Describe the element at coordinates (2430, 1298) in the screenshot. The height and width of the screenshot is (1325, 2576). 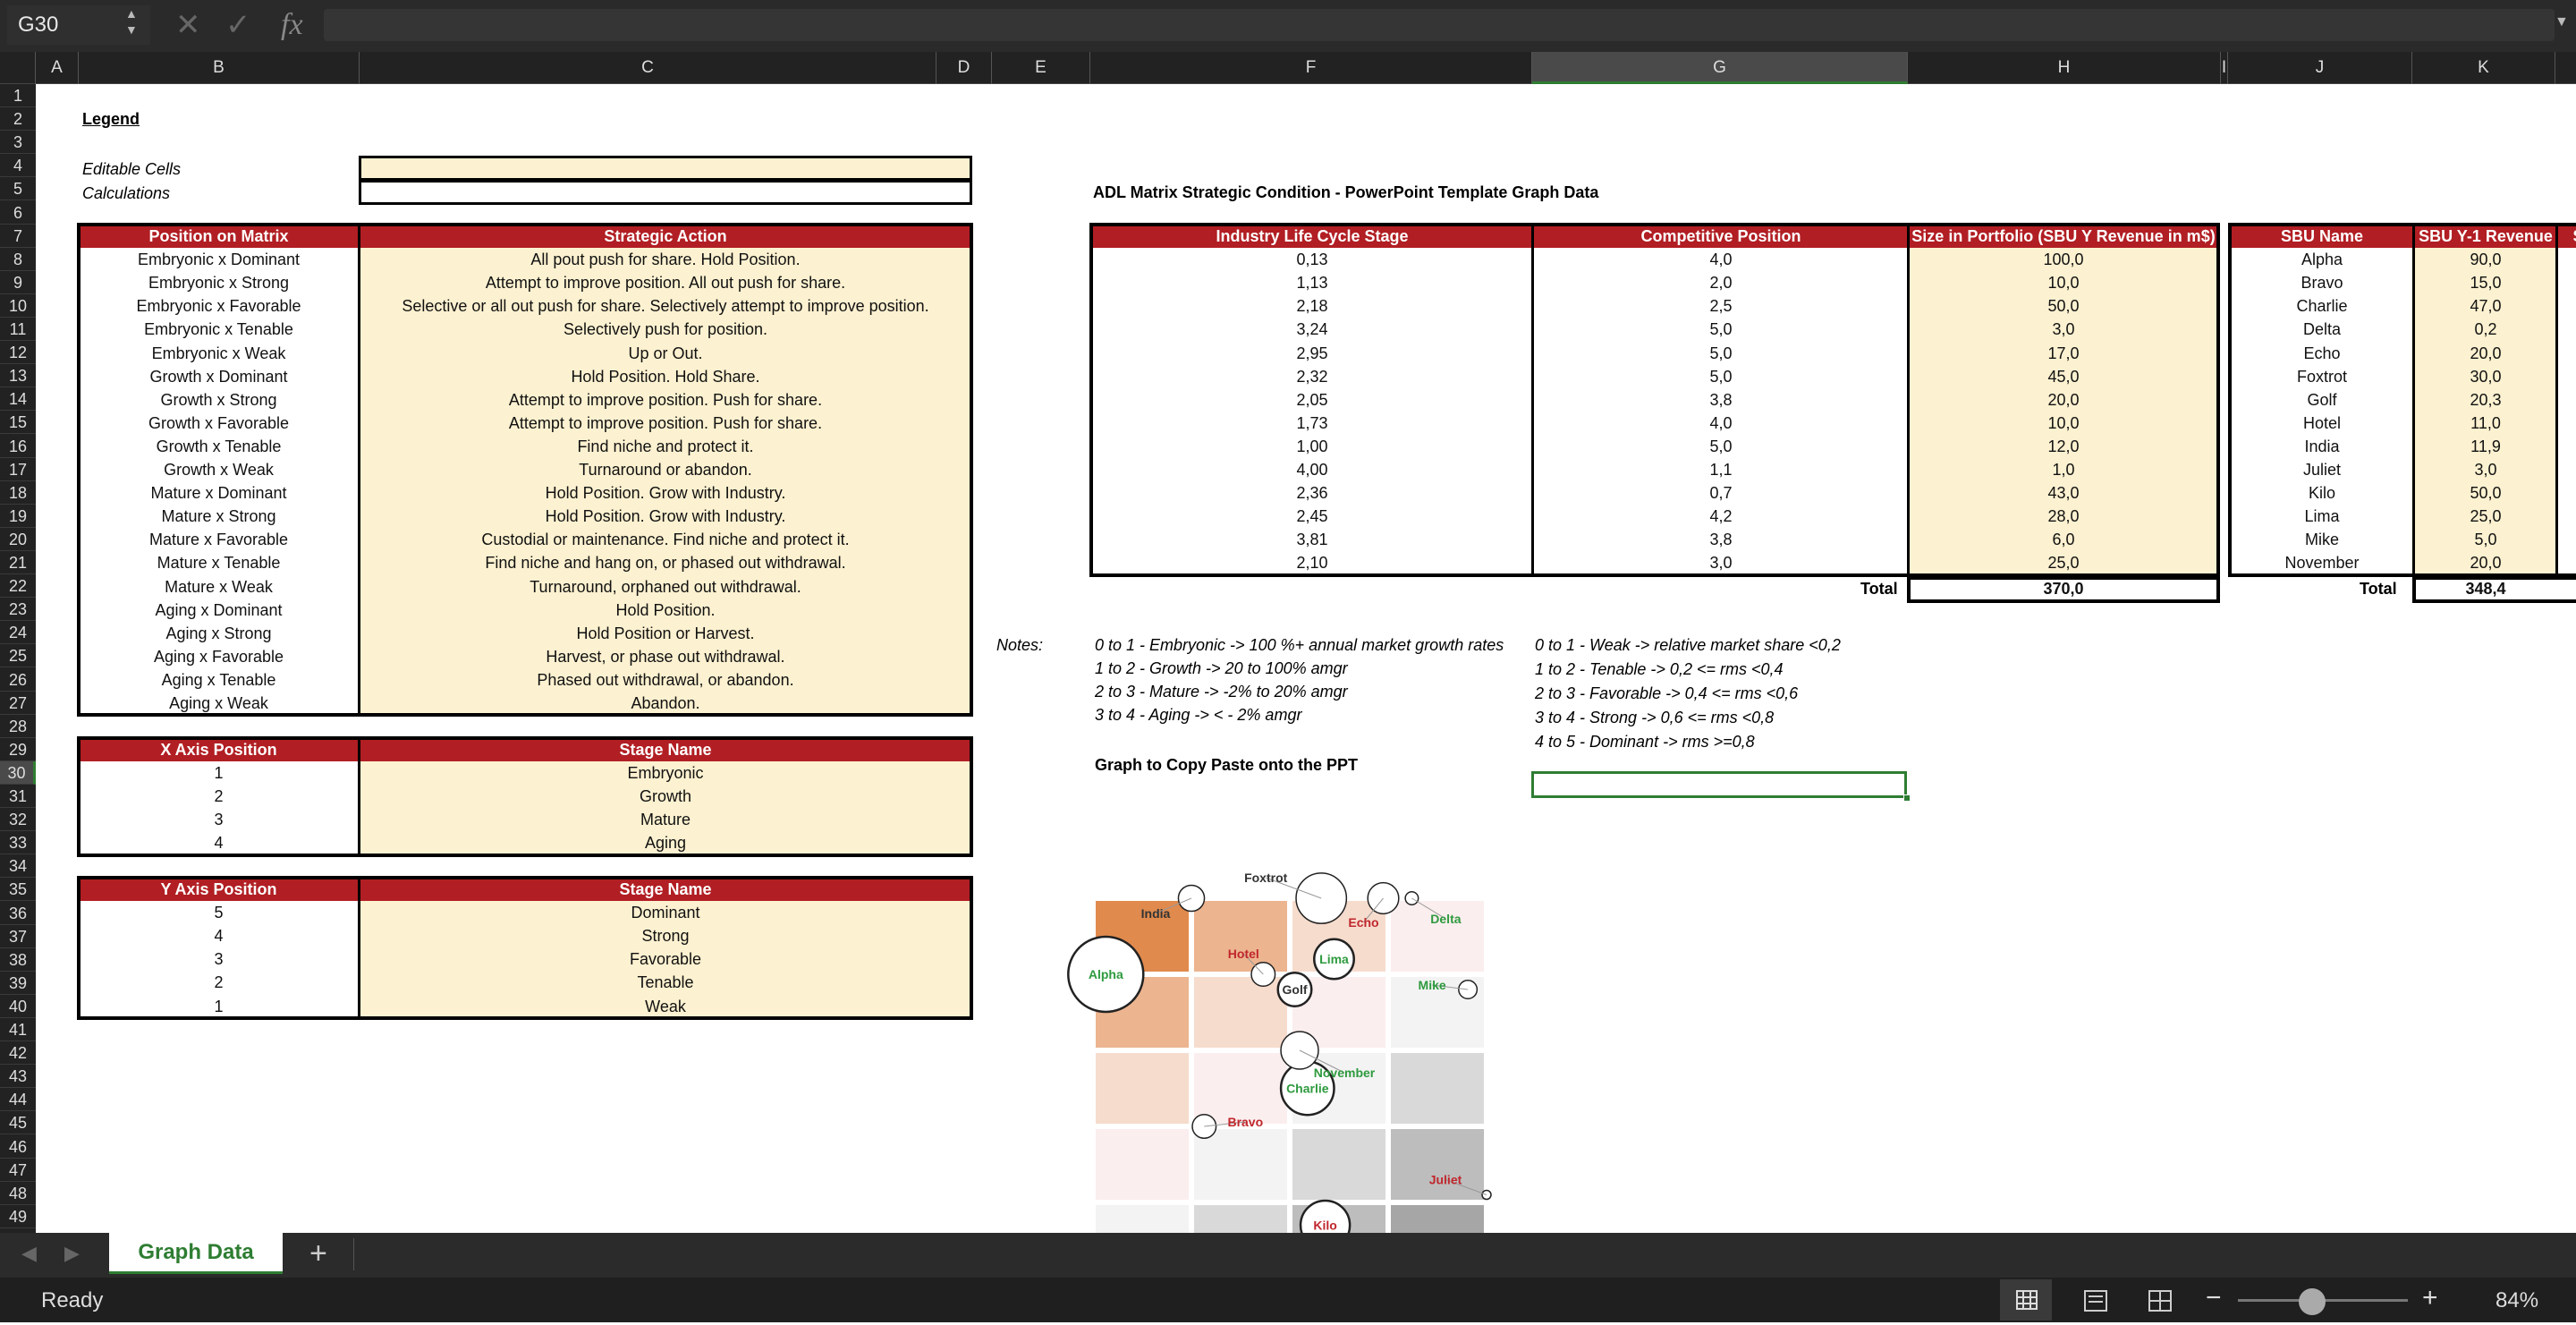
I see `zoom-in-button: +` at that location.